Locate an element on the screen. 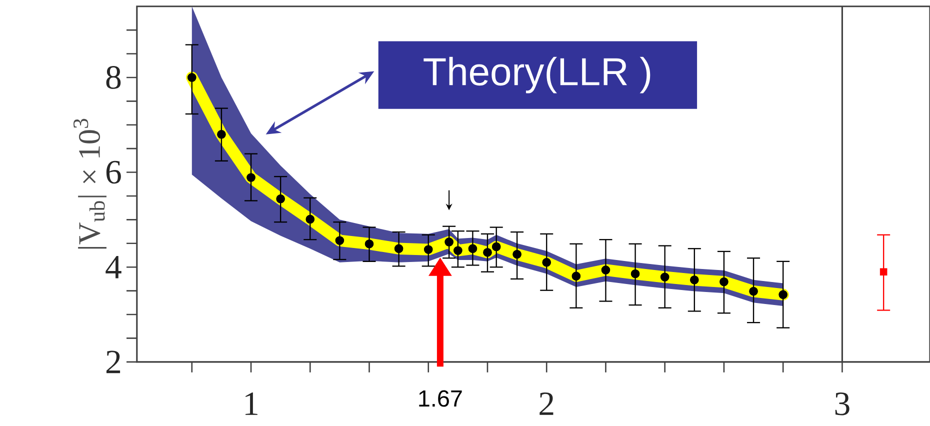  x-tick-label: 2 is located at coordinates (547, 403).